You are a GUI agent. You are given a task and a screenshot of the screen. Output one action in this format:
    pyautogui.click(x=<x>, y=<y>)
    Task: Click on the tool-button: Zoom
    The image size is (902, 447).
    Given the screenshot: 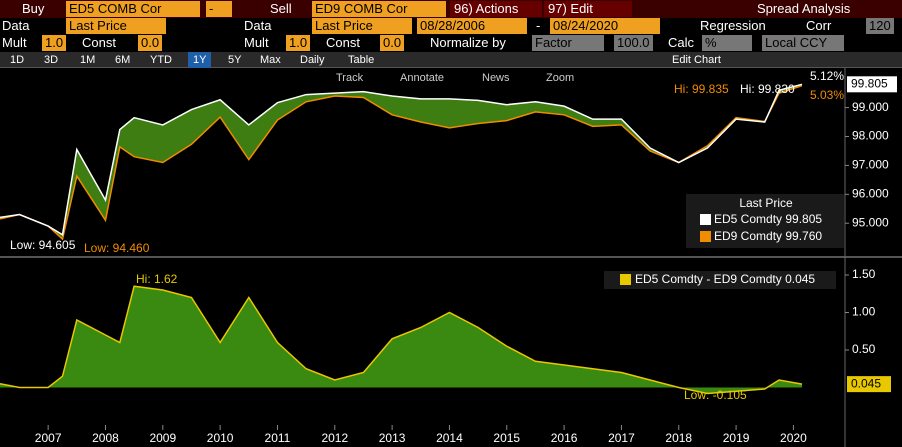 What is the action you would take?
    pyautogui.click(x=560, y=78)
    